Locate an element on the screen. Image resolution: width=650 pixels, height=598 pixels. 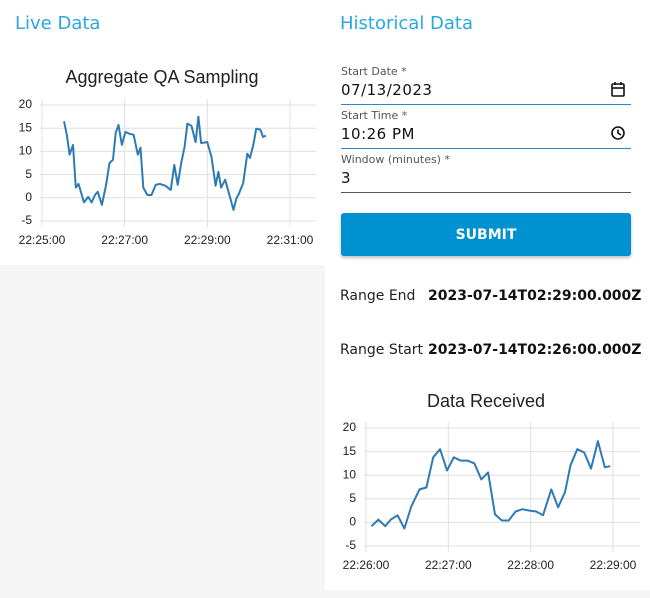
x-tick-label: 22:31:00 is located at coordinates (290, 240).